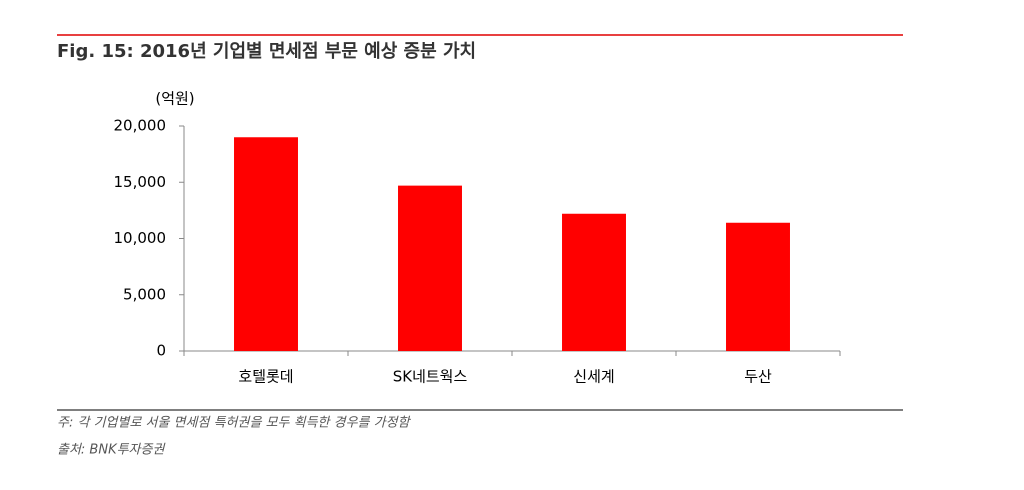  I want to click on x-tick-label: 신세계, so click(593, 377).